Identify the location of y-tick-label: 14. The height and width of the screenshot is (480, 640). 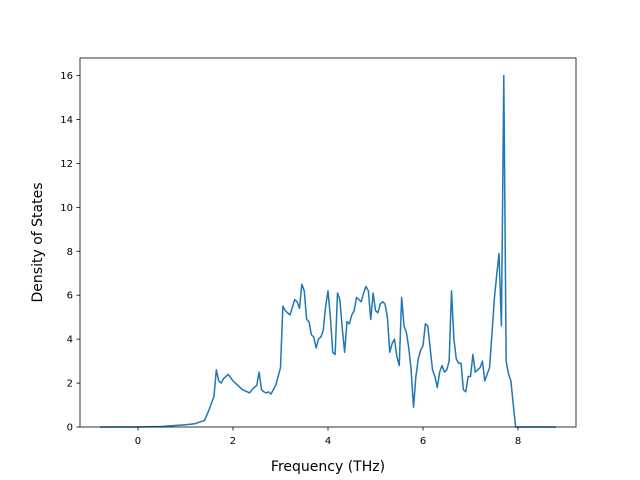
(66, 120).